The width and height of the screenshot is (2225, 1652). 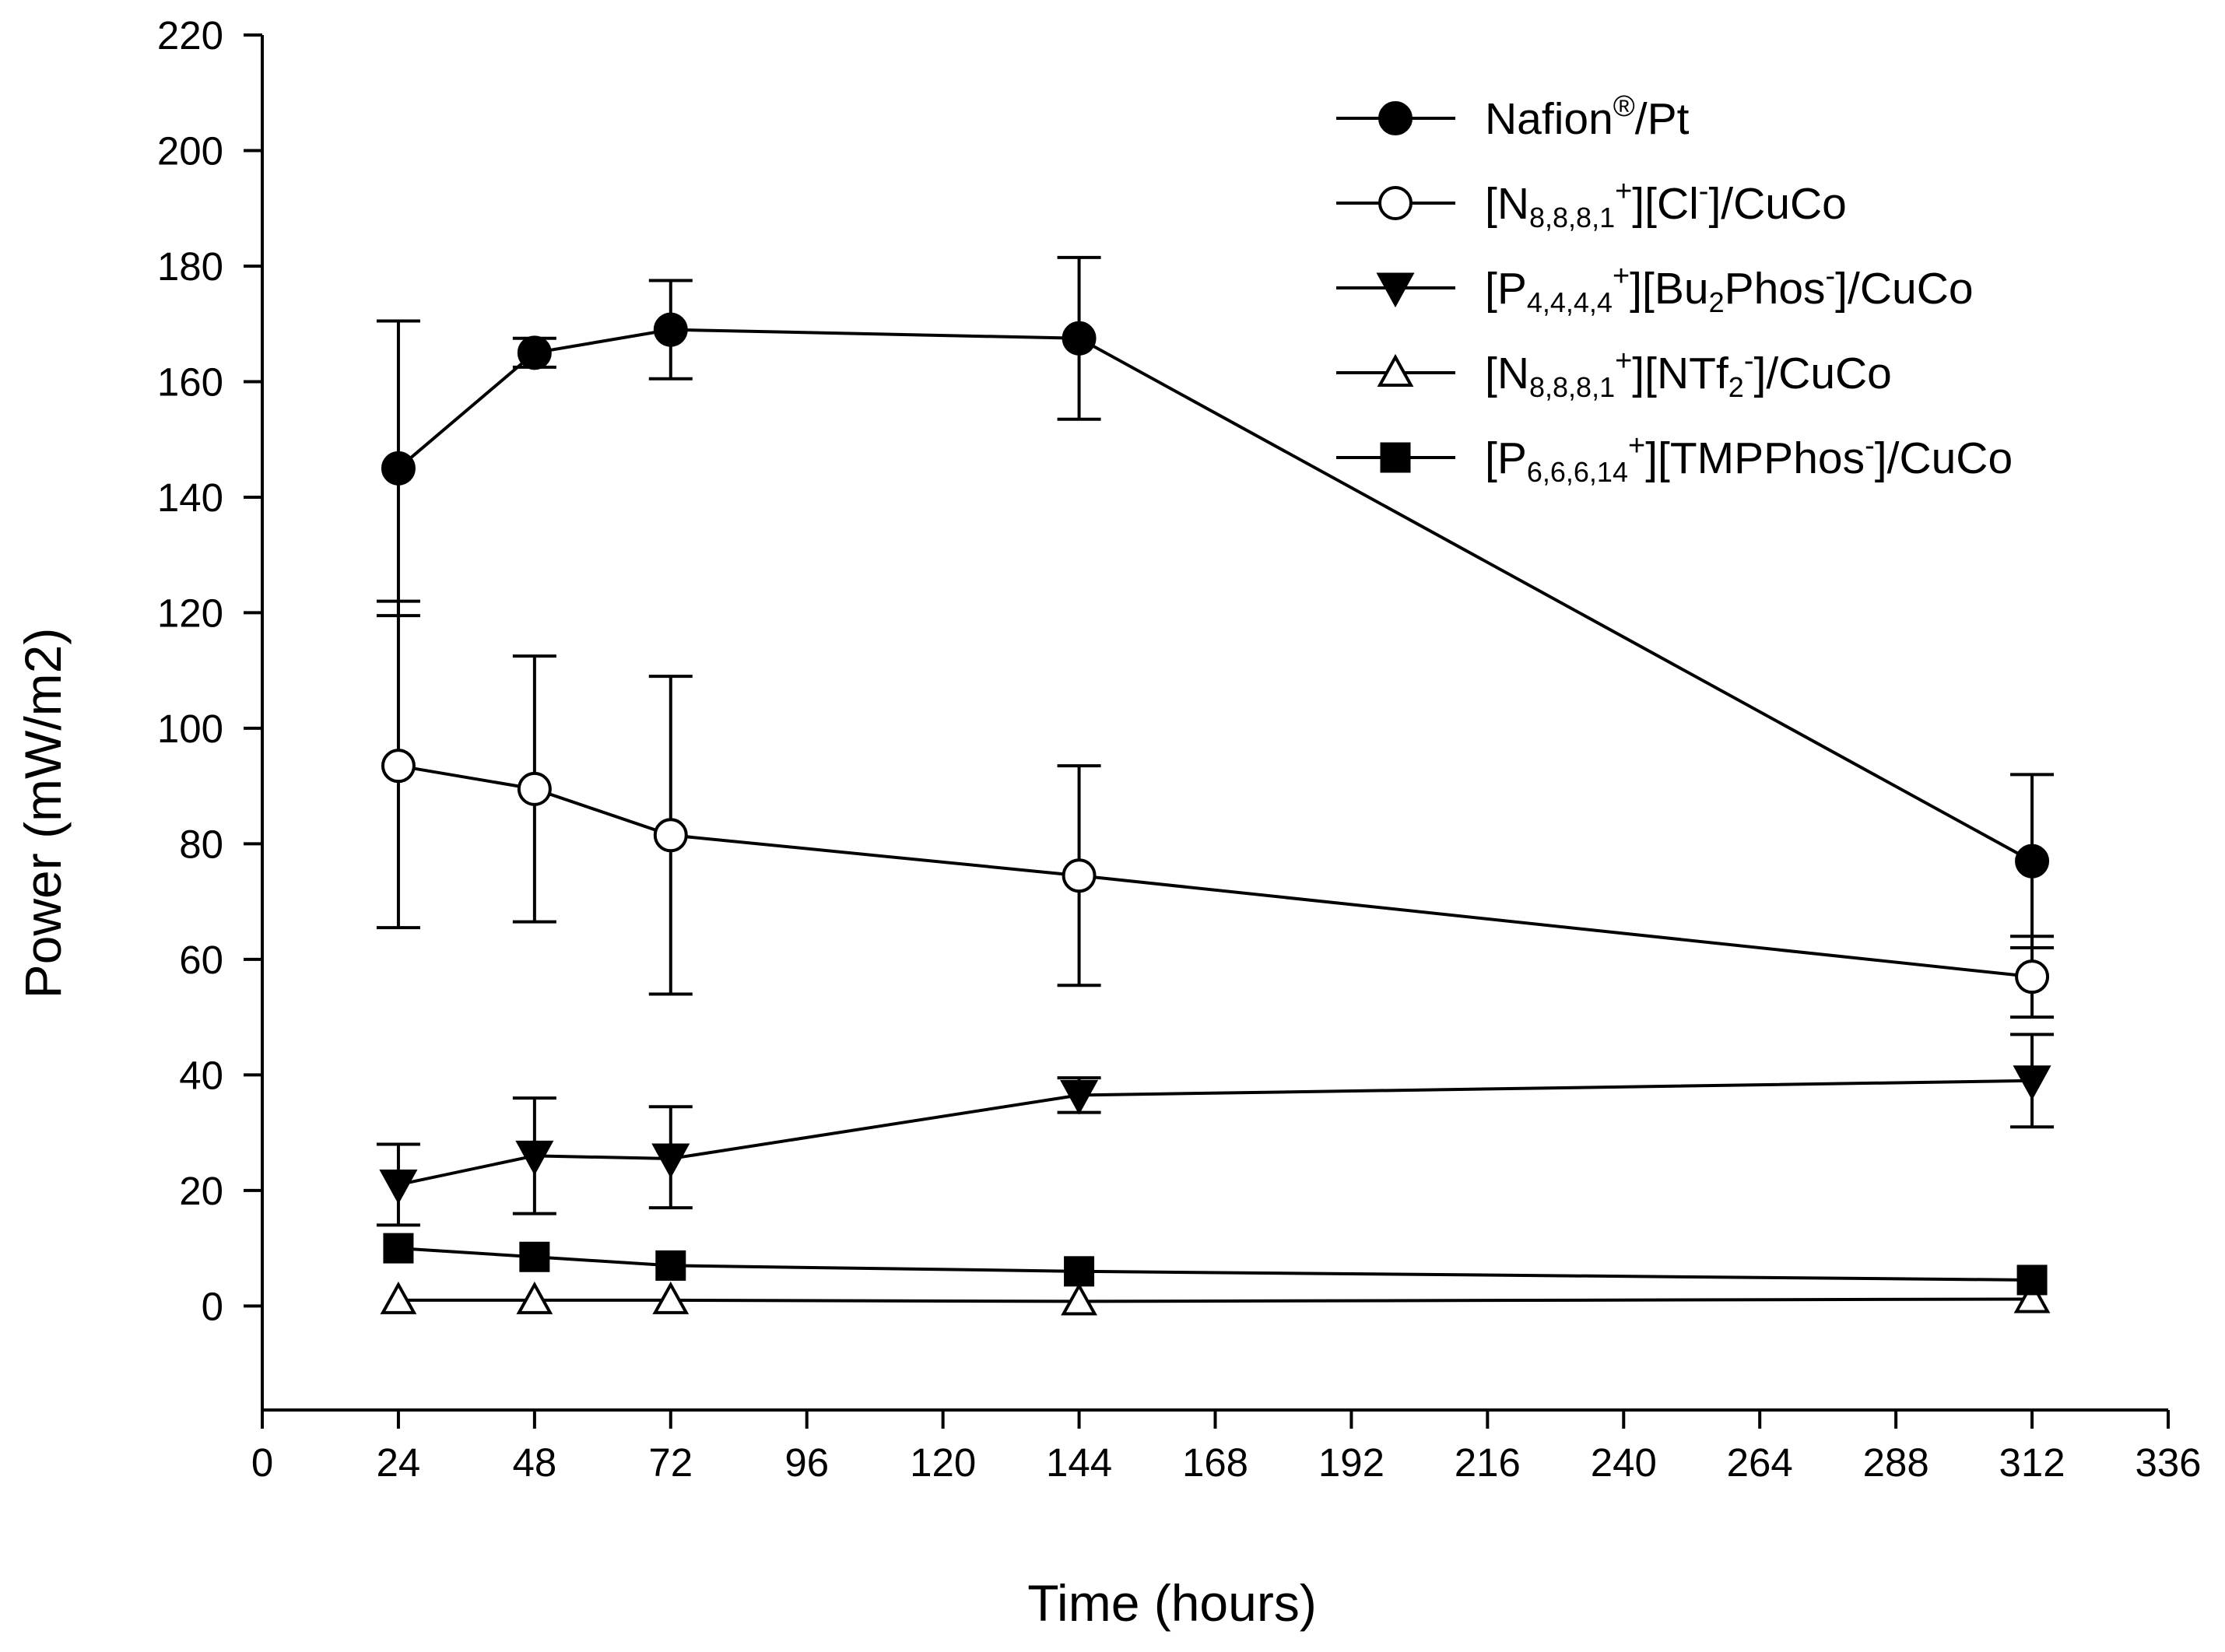 What do you see at coordinates (190, 613) in the screenshot?
I see `y-tick-label: 120` at bounding box center [190, 613].